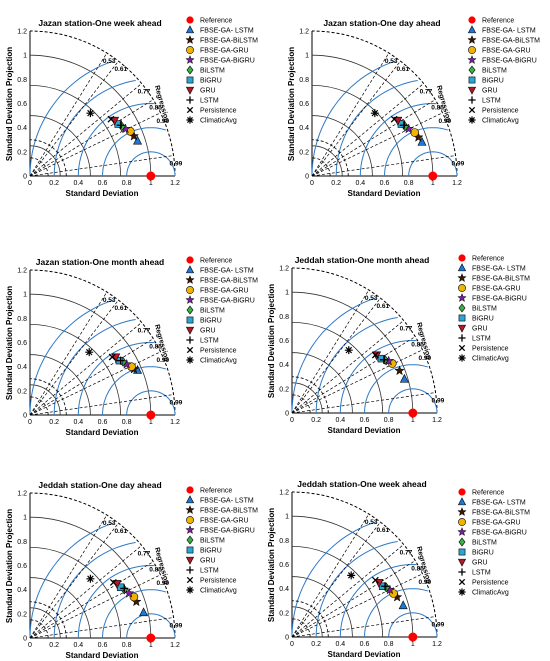 The height and width of the screenshot is (661, 550). What do you see at coordinates (175, 645) in the screenshot?
I see `x-tick-label: 1.2` at bounding box center [175, 645].